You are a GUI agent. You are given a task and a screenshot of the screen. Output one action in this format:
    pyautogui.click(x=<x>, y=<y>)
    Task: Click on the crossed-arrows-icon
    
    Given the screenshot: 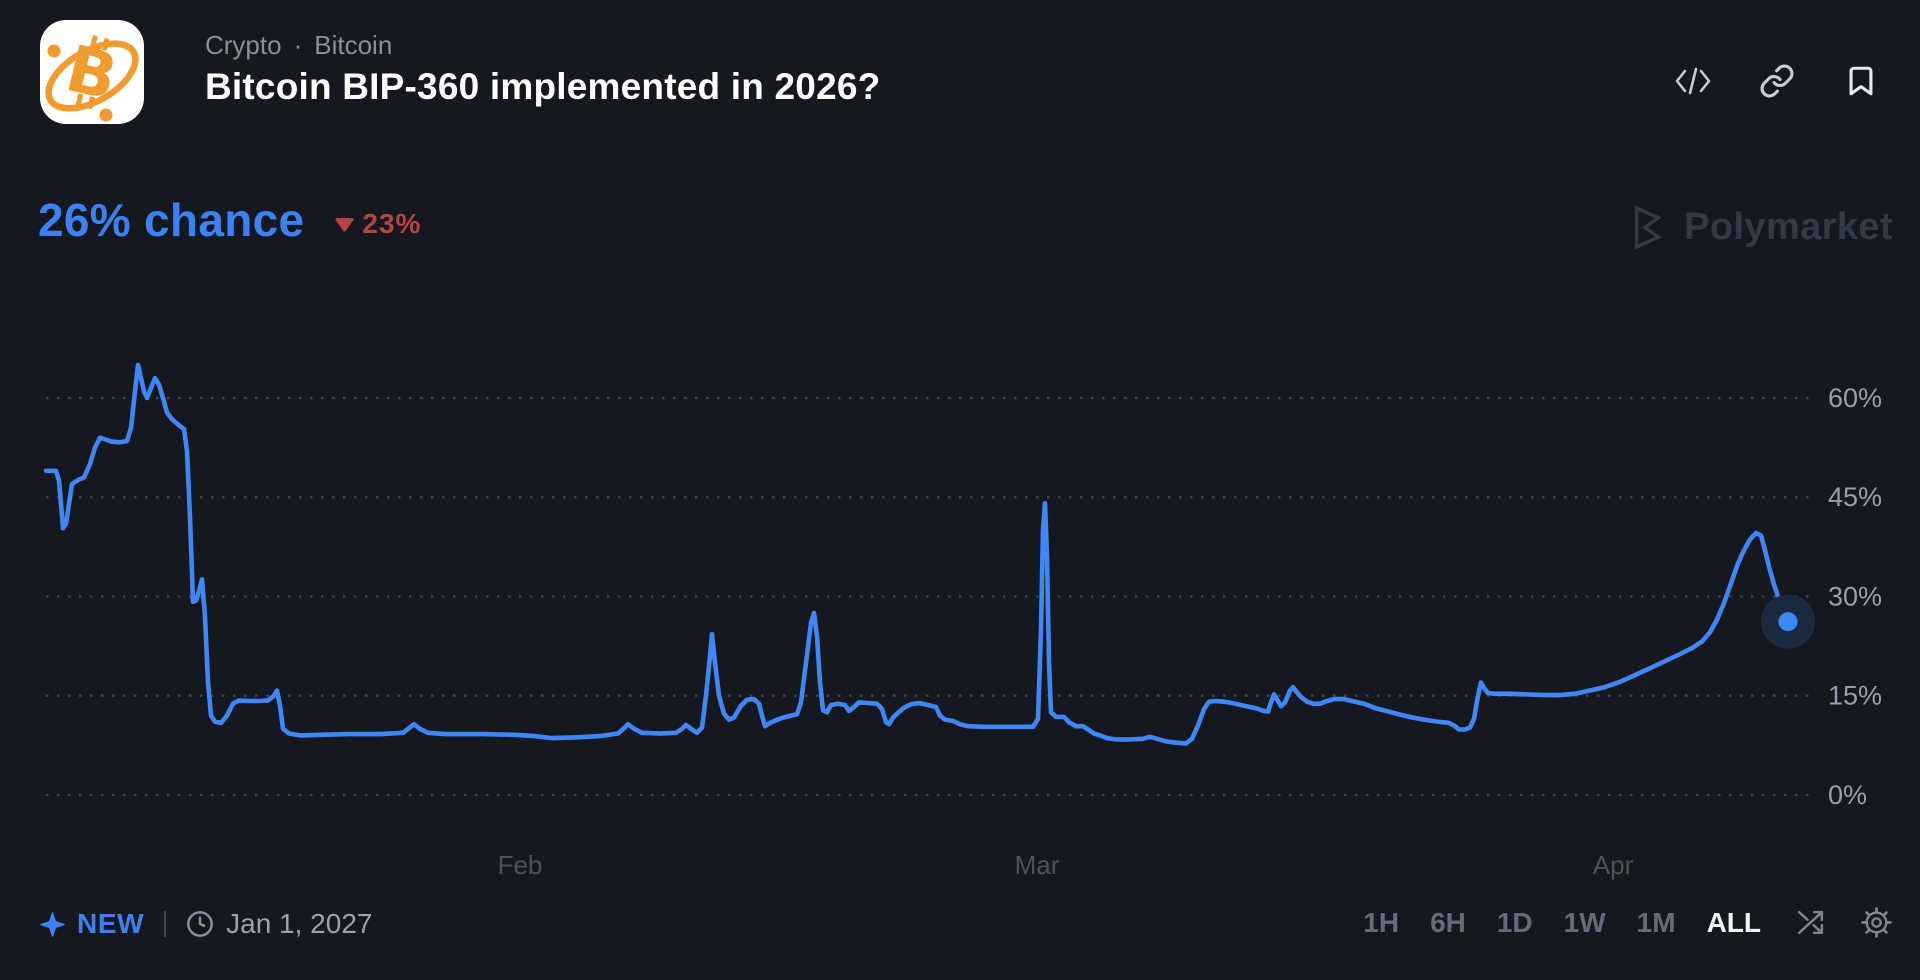 What is the action you would take?
    pyautogui.click(x=1810, y=922)
    